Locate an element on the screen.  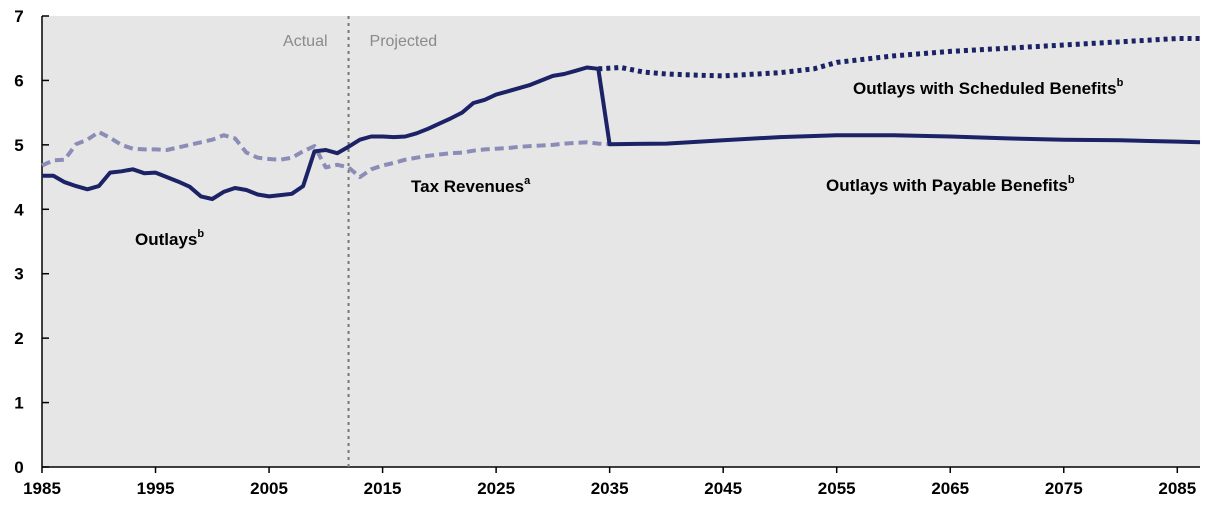
y-tick-label: 0 is located at coordinates (18, 467).